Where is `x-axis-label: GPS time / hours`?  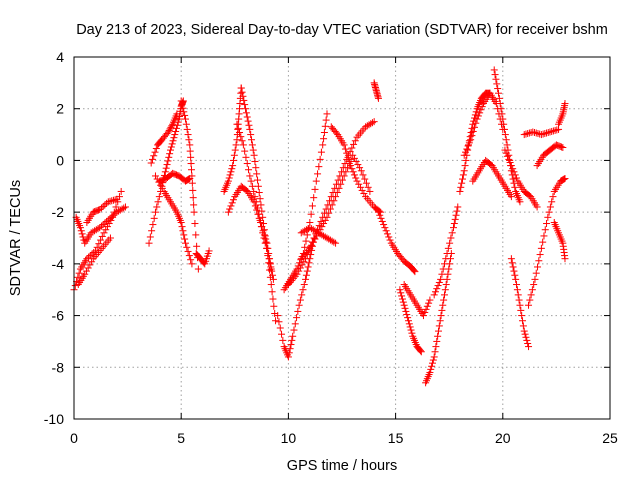 x-axis-label: GPS time / hours is located at coordinates (342, 466).